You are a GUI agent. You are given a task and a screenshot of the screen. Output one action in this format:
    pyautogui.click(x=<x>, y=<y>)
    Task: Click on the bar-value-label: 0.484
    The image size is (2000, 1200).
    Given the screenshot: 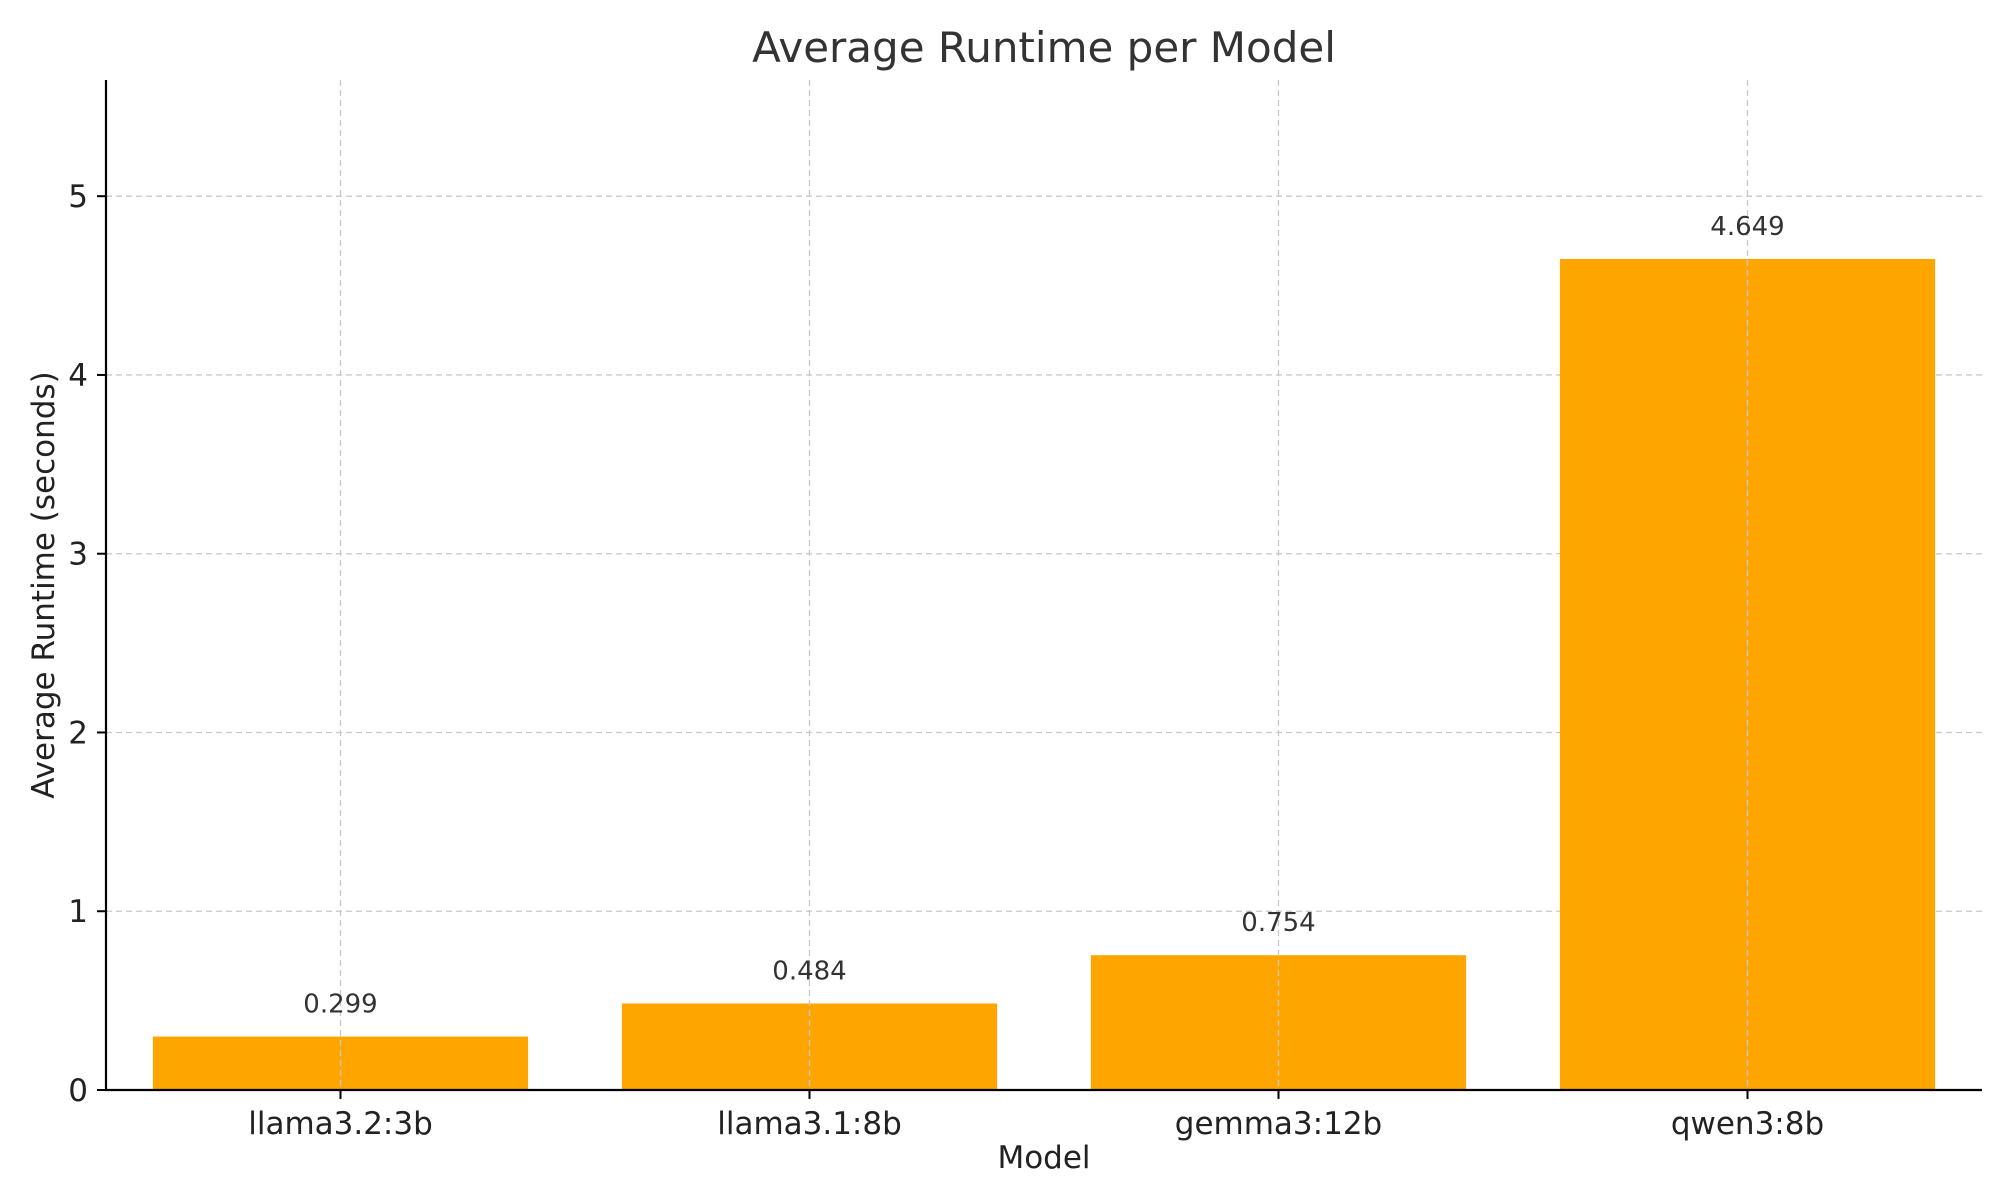 What is the action you would take?
    pyautogui.click(x=809, y=971)
    